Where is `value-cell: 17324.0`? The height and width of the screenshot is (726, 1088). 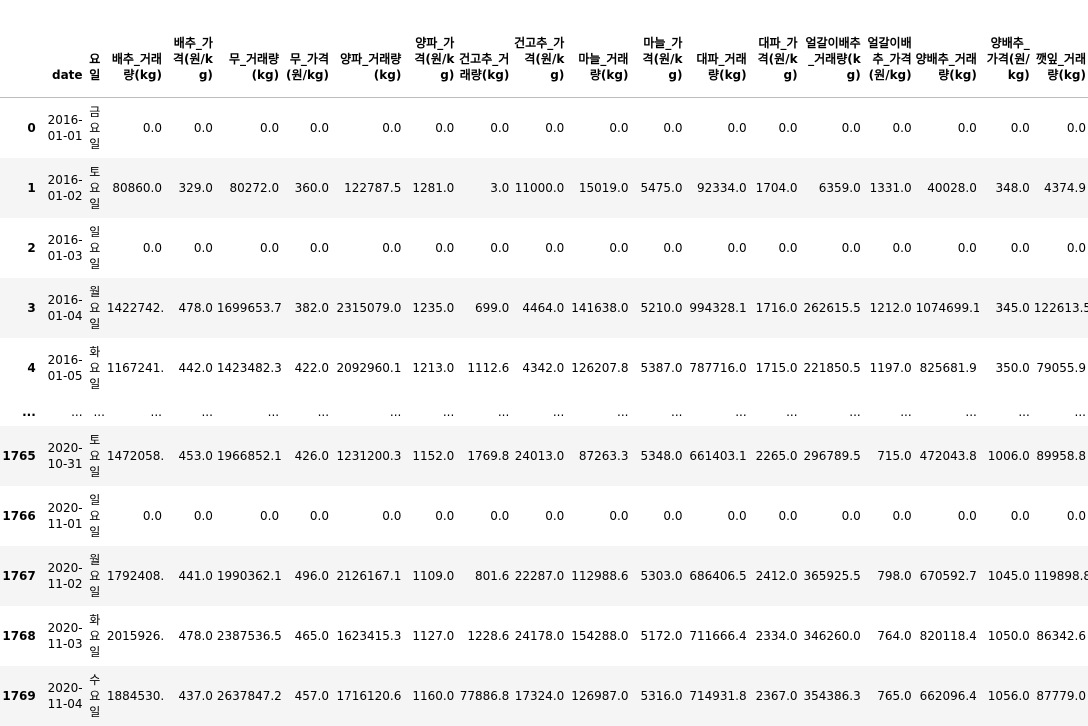
value-cell: 17324.0 is located at coordinates (539, 695).